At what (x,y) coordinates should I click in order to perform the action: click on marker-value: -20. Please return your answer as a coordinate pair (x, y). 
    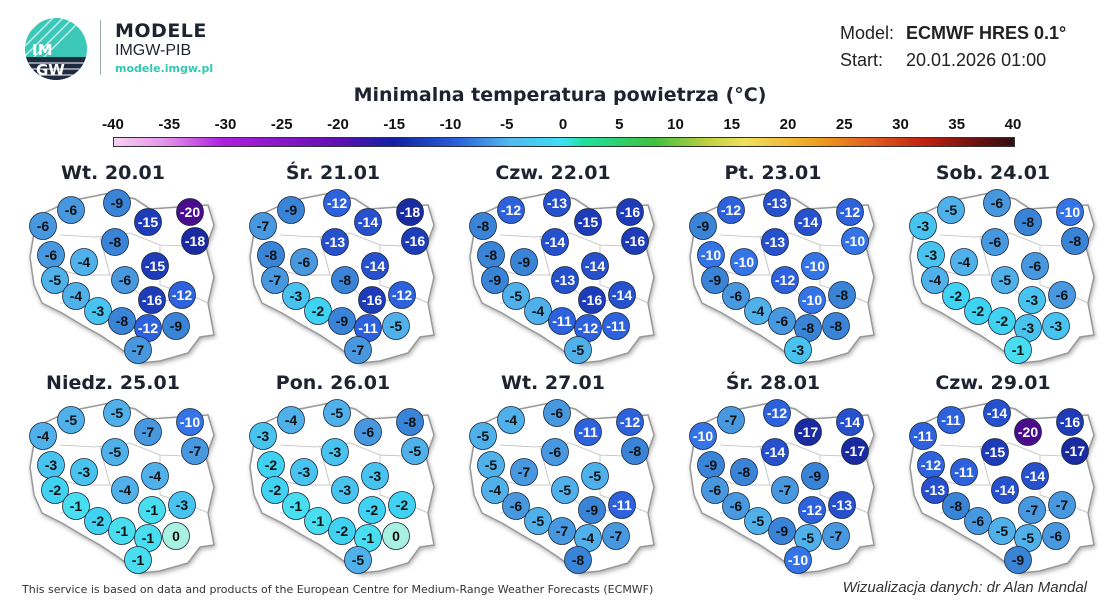
    Looking at the image, I should click on (1028, 432).